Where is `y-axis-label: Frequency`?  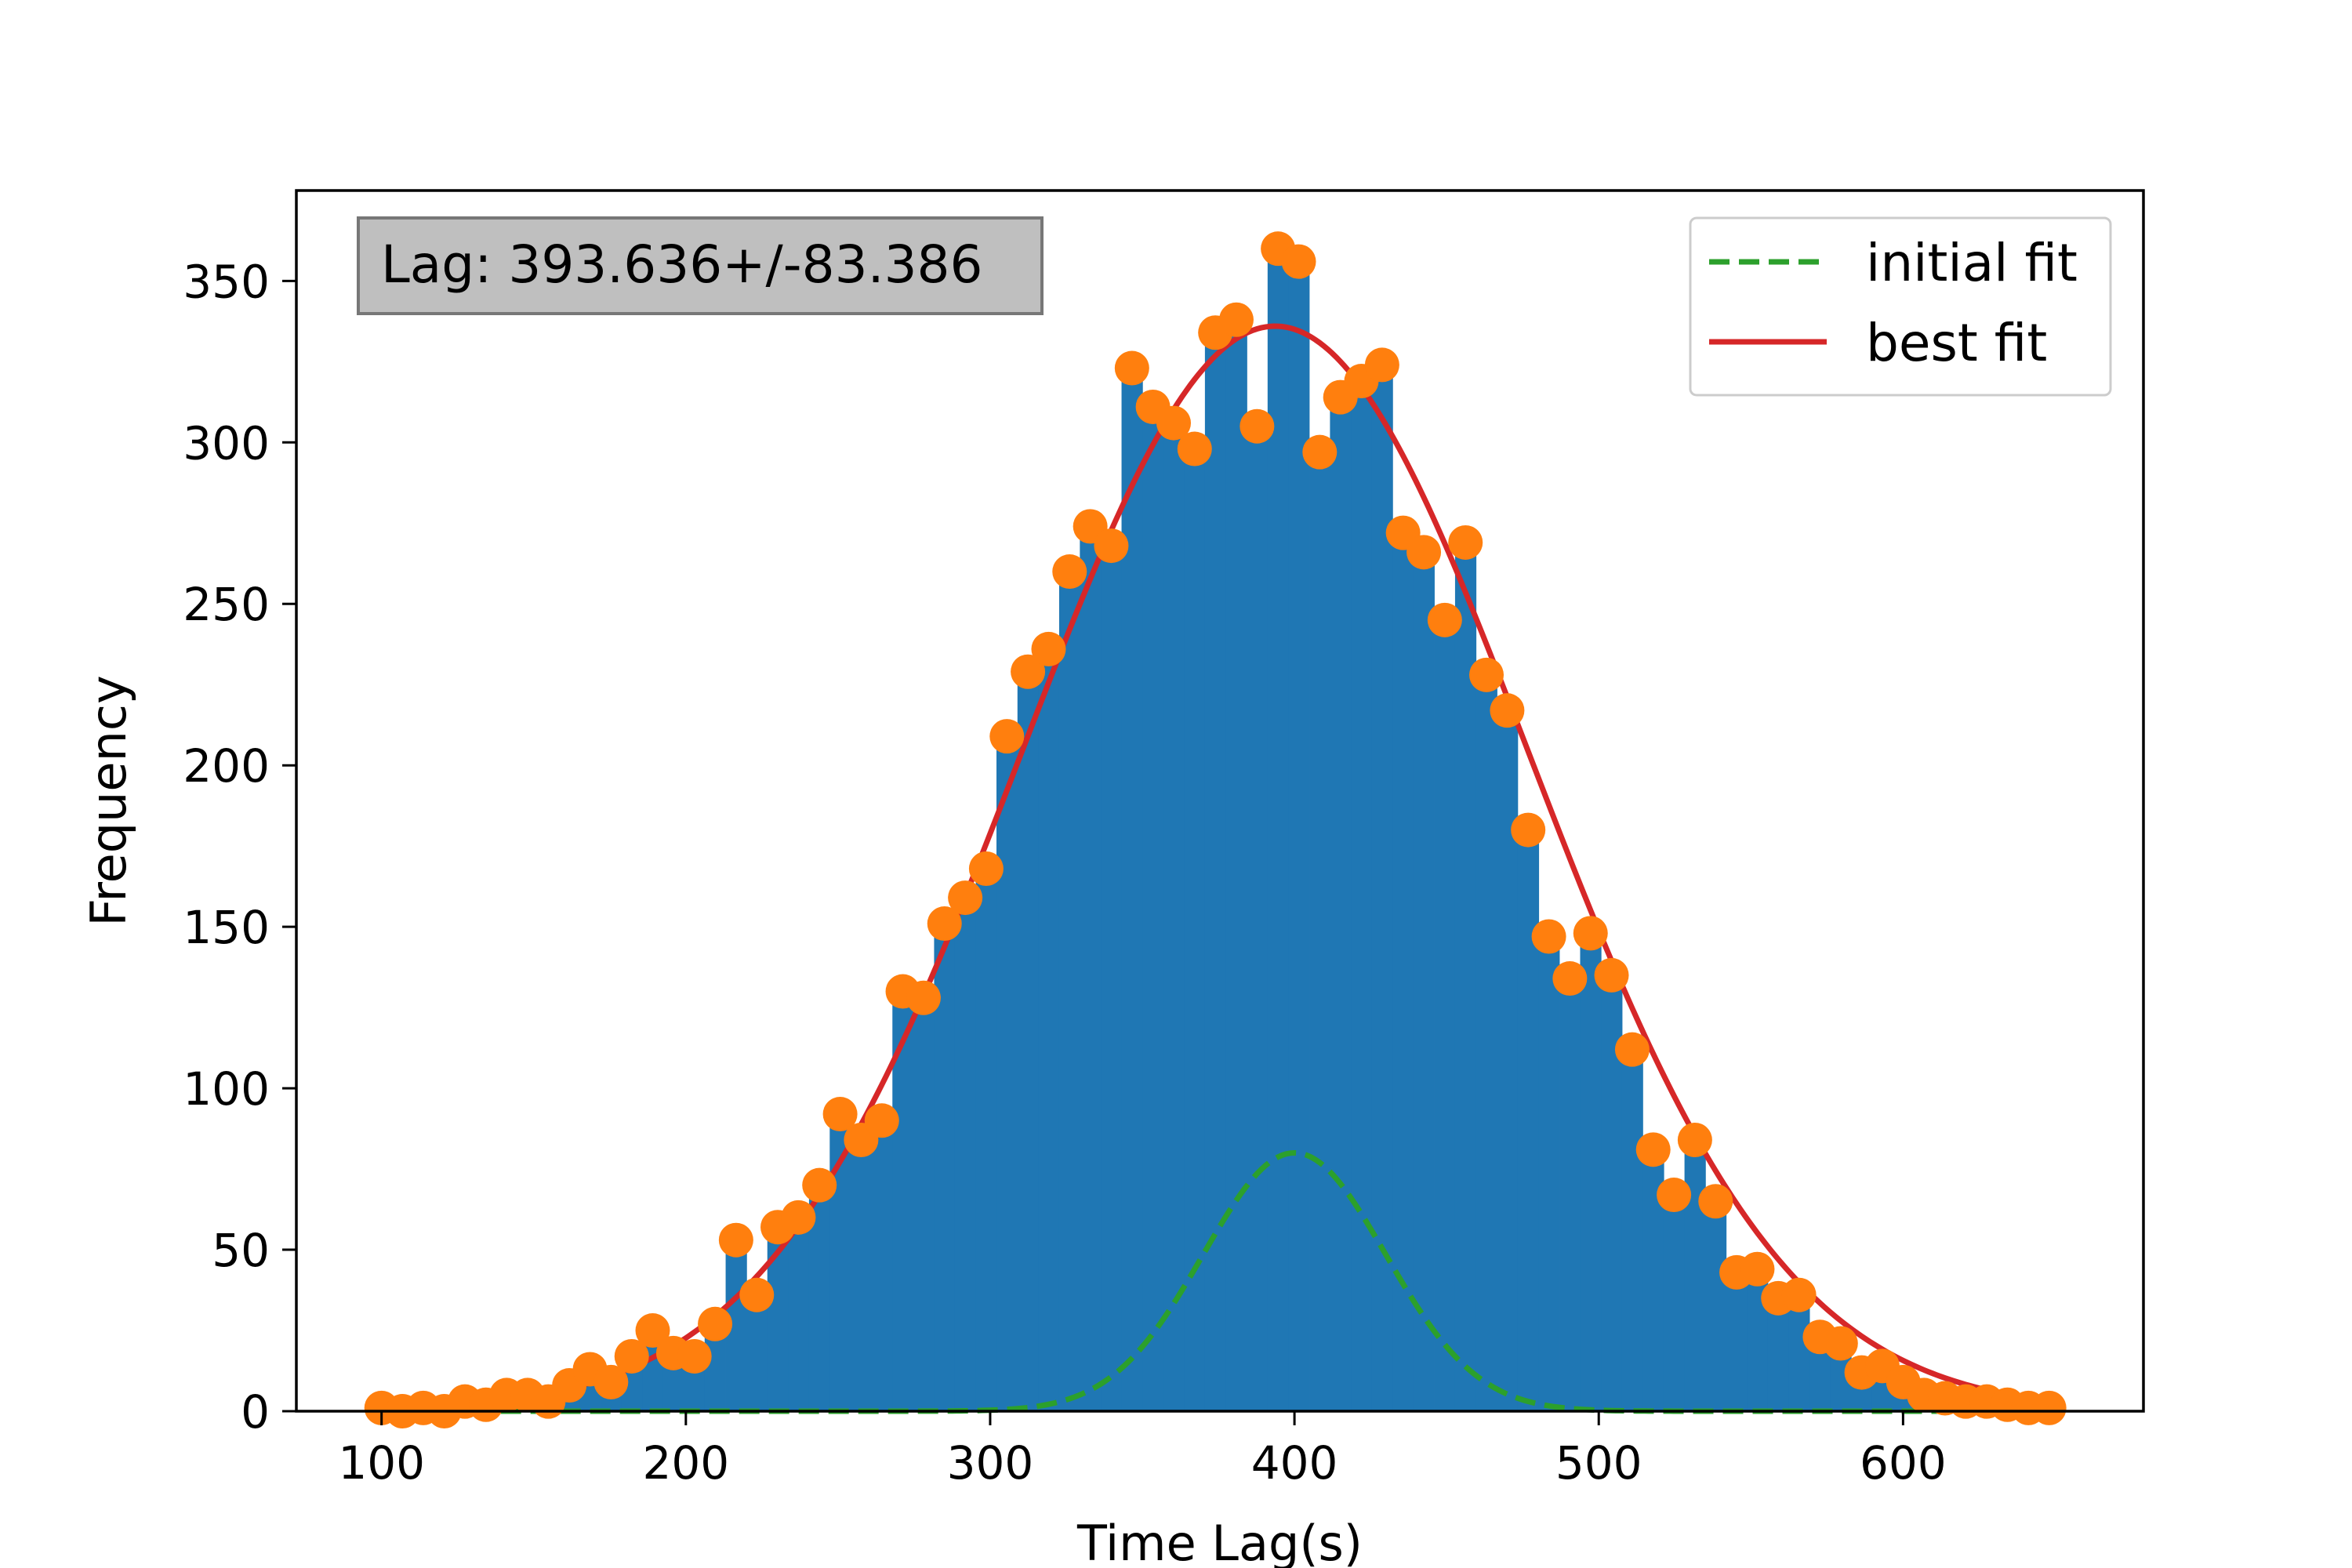
y-axis-label: Frequency is located at coordinates (108, 800).